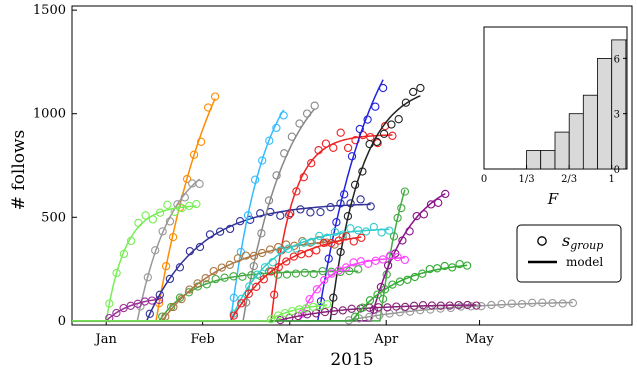 This screenshot has height=371, width=637. What do you see at coordinates (203, 339) in the screenshot?
I see `x-tick-label: Feb` at bounding box center [203, 339].